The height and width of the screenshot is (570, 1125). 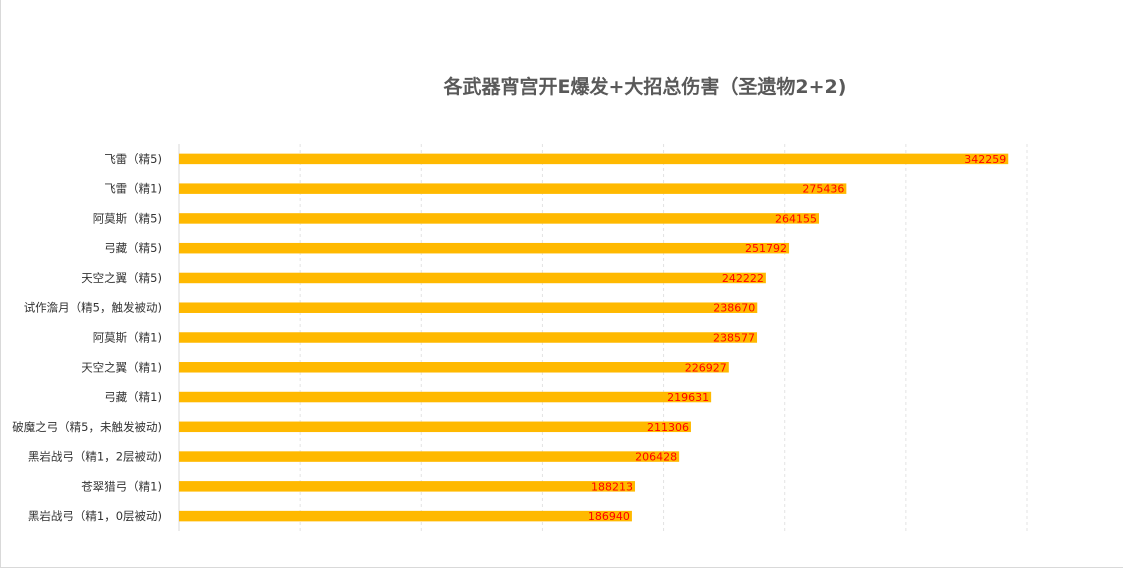 I want to click on data-label: 219631, so click(x=688, y=397).